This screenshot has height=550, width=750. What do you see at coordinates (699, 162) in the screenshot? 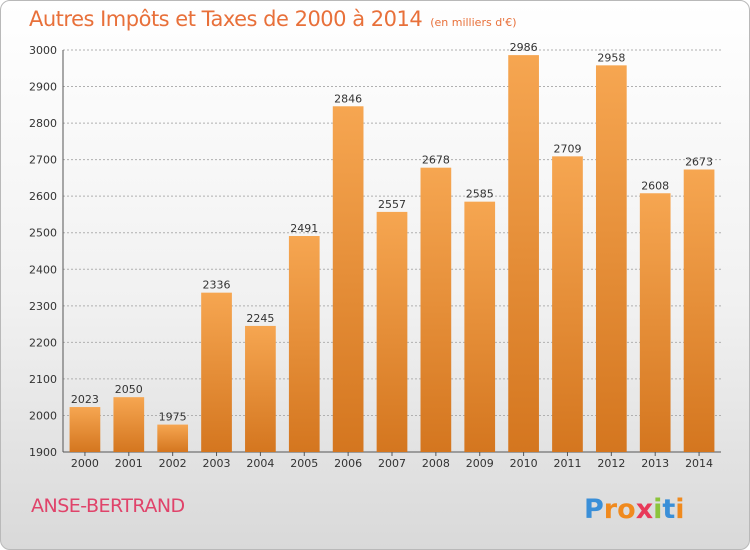
I see `data-label: 2673` at bounding box center [699, 162].